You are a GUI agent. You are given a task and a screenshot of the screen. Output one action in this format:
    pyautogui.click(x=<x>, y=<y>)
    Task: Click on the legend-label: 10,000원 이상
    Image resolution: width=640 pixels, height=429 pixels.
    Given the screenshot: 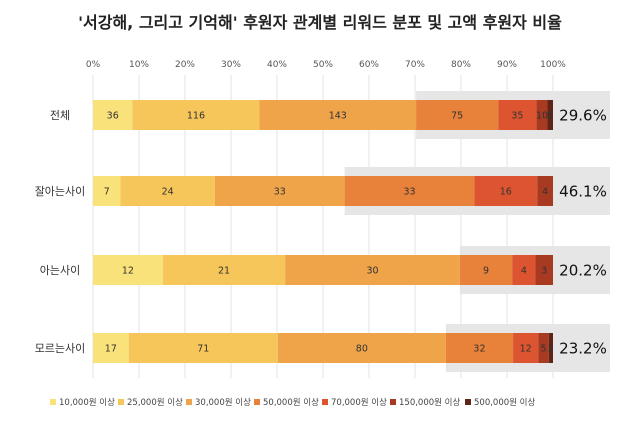 What is the action you would take?
    pyautogui.click(x=87, y=402)
    